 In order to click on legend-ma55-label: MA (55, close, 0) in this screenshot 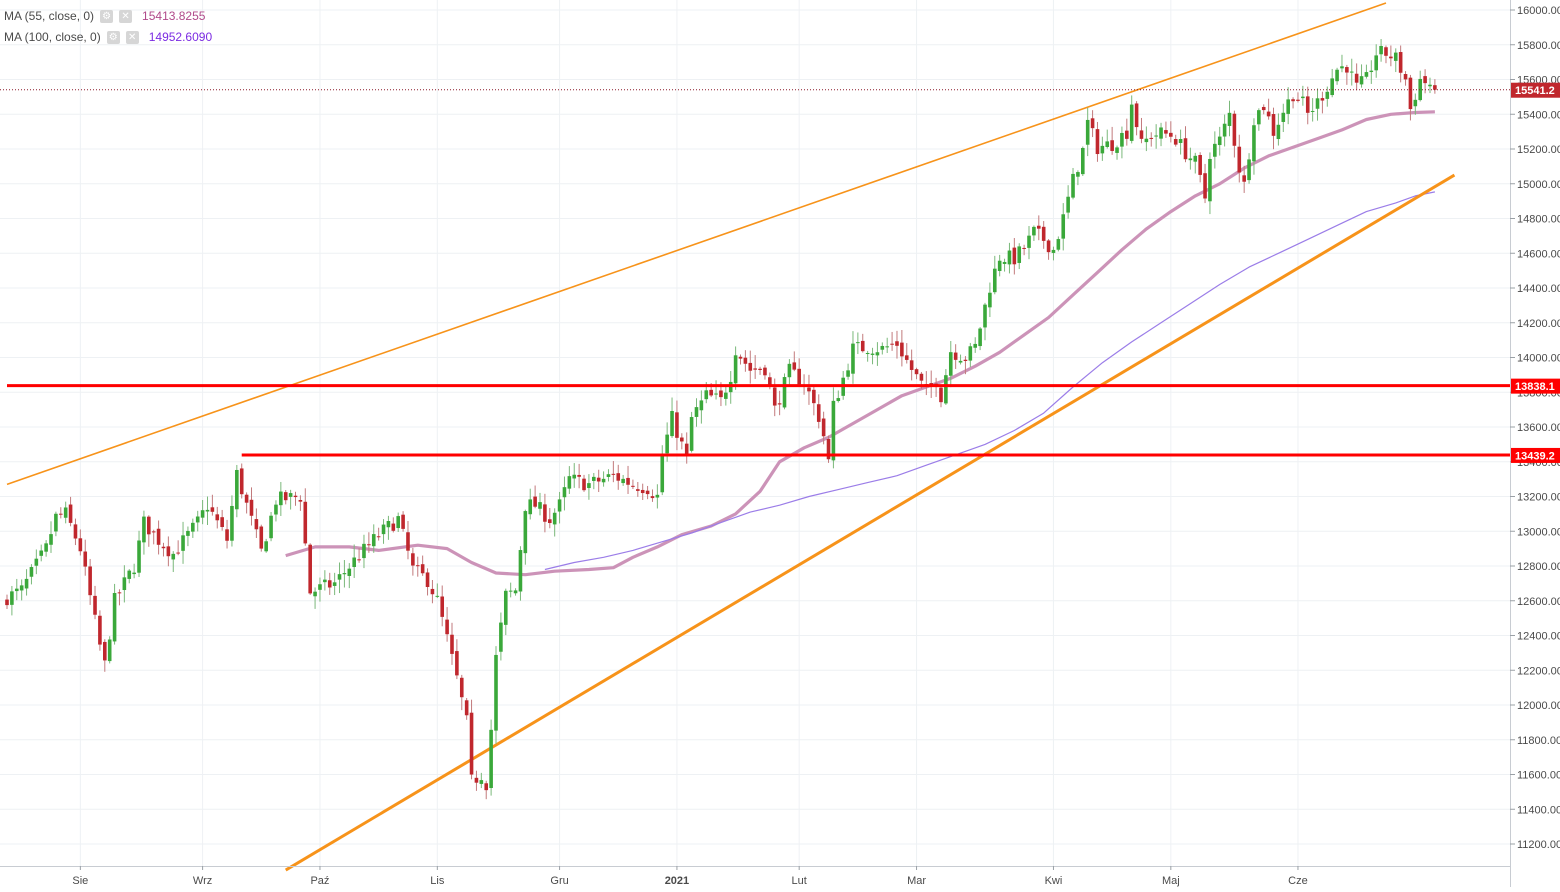, I will do `click(49, 16)`.